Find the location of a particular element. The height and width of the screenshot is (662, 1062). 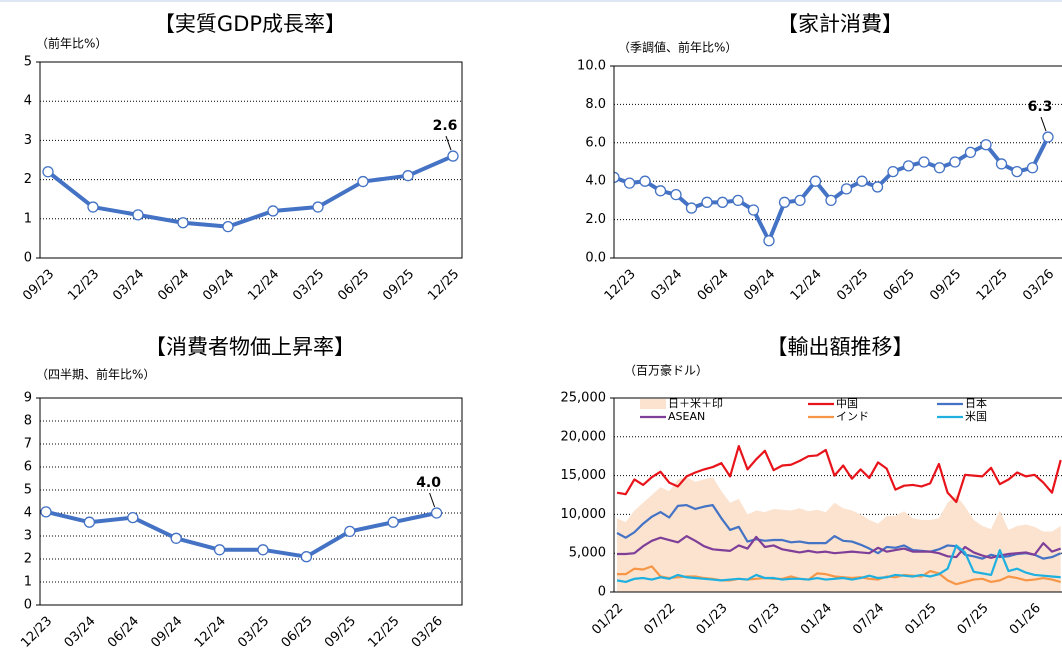

y-tick-label: 25,000 is located at coordinates (584, 398).